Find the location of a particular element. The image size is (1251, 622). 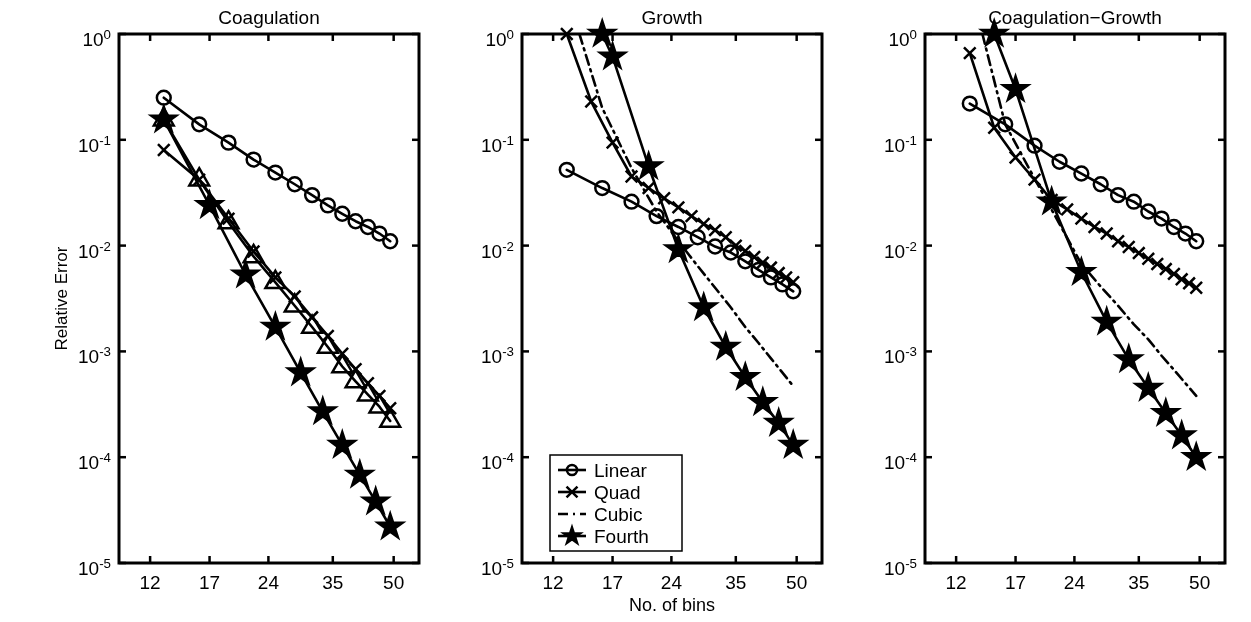

legend-label: Fourth is located at coordinates (621, 536).